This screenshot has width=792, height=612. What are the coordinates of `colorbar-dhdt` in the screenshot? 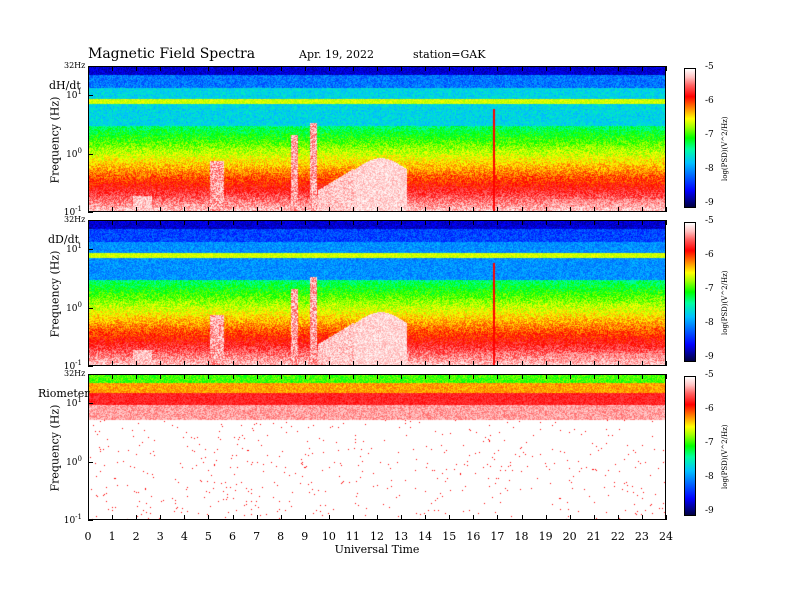 It's located at (690, 138).